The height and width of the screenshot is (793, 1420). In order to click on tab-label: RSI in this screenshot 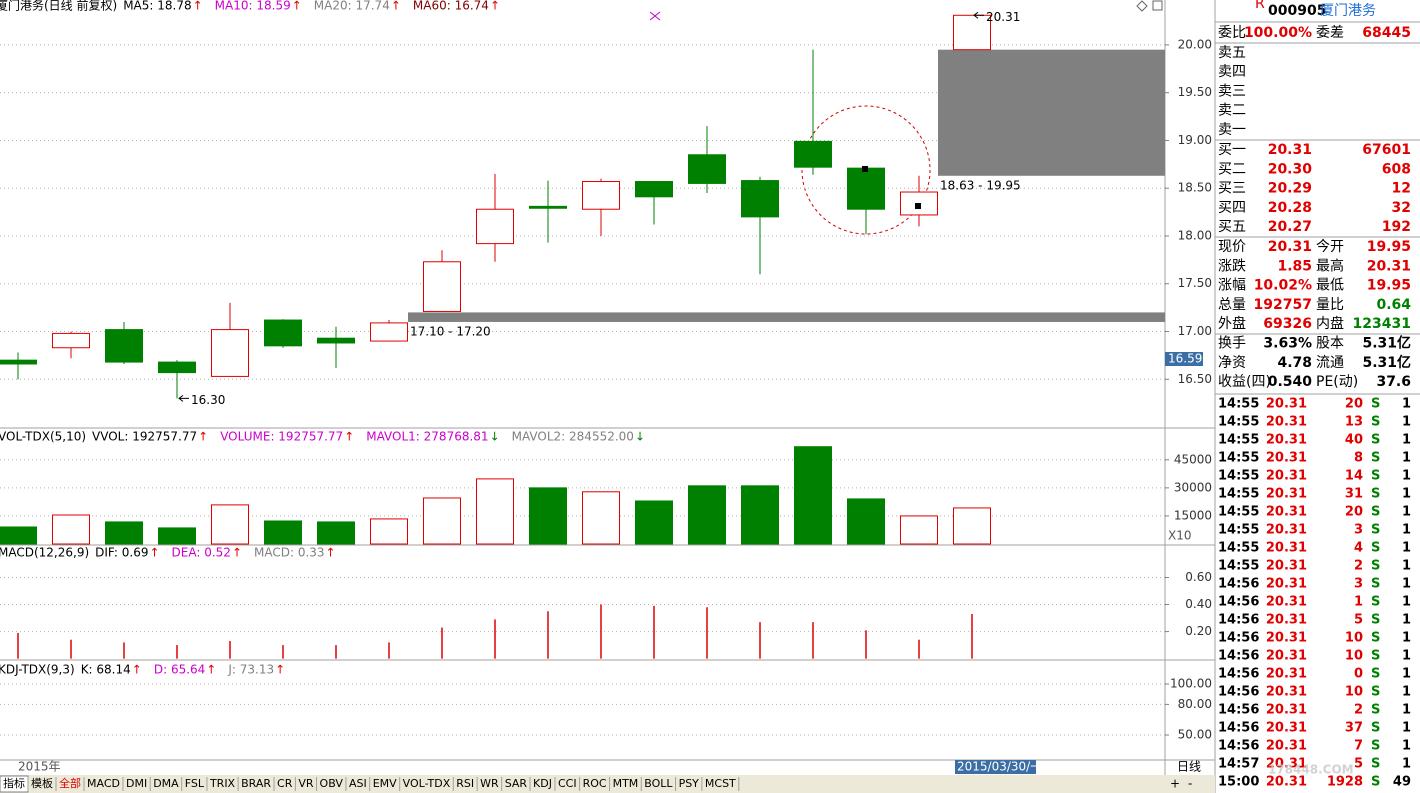, I will do `click(465, 783)`.